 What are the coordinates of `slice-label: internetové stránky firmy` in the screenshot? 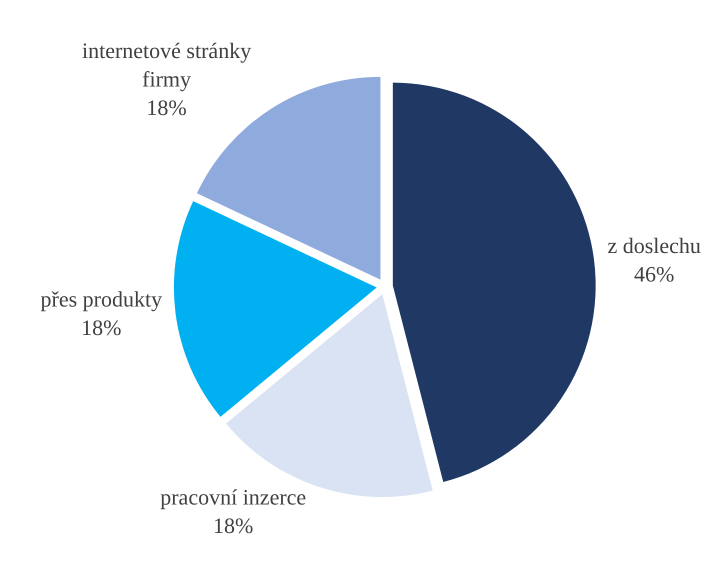 It's located at (167, 65).